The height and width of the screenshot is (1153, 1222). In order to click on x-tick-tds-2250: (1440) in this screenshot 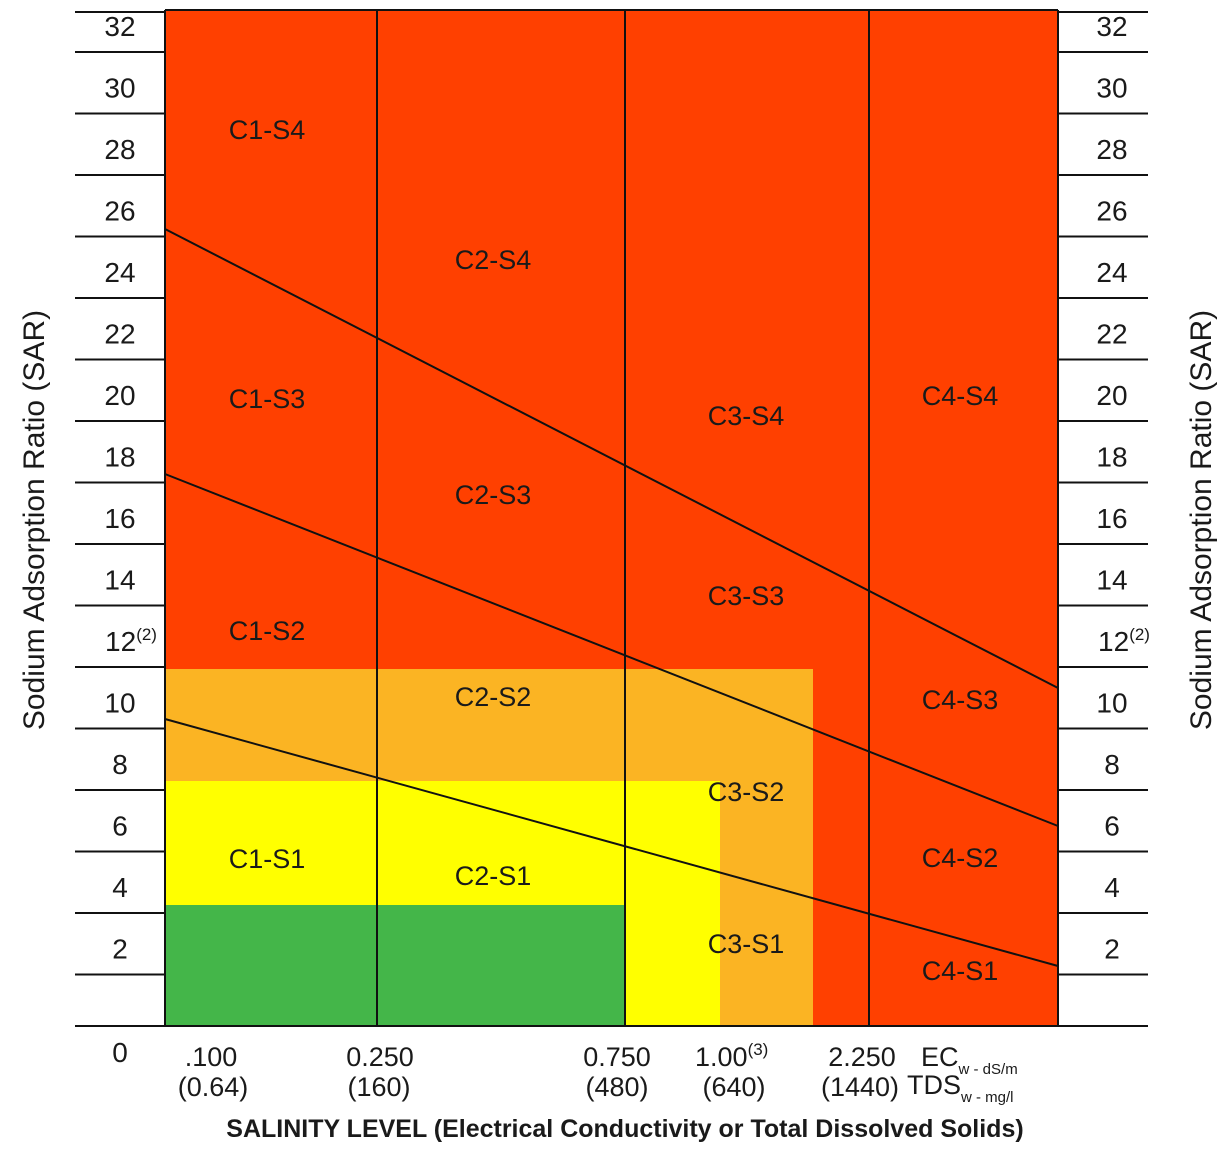, I will do `click(860, 1087)`.